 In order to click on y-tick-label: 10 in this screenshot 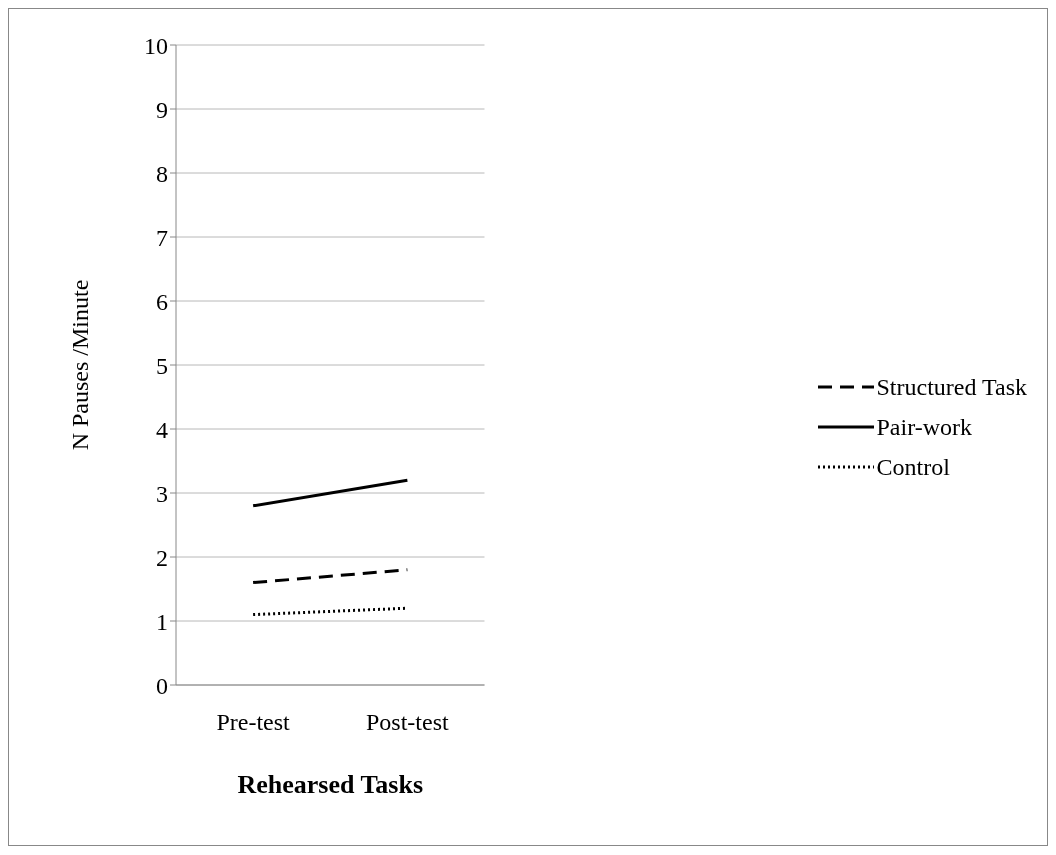, I will do `click(156, 45)`.